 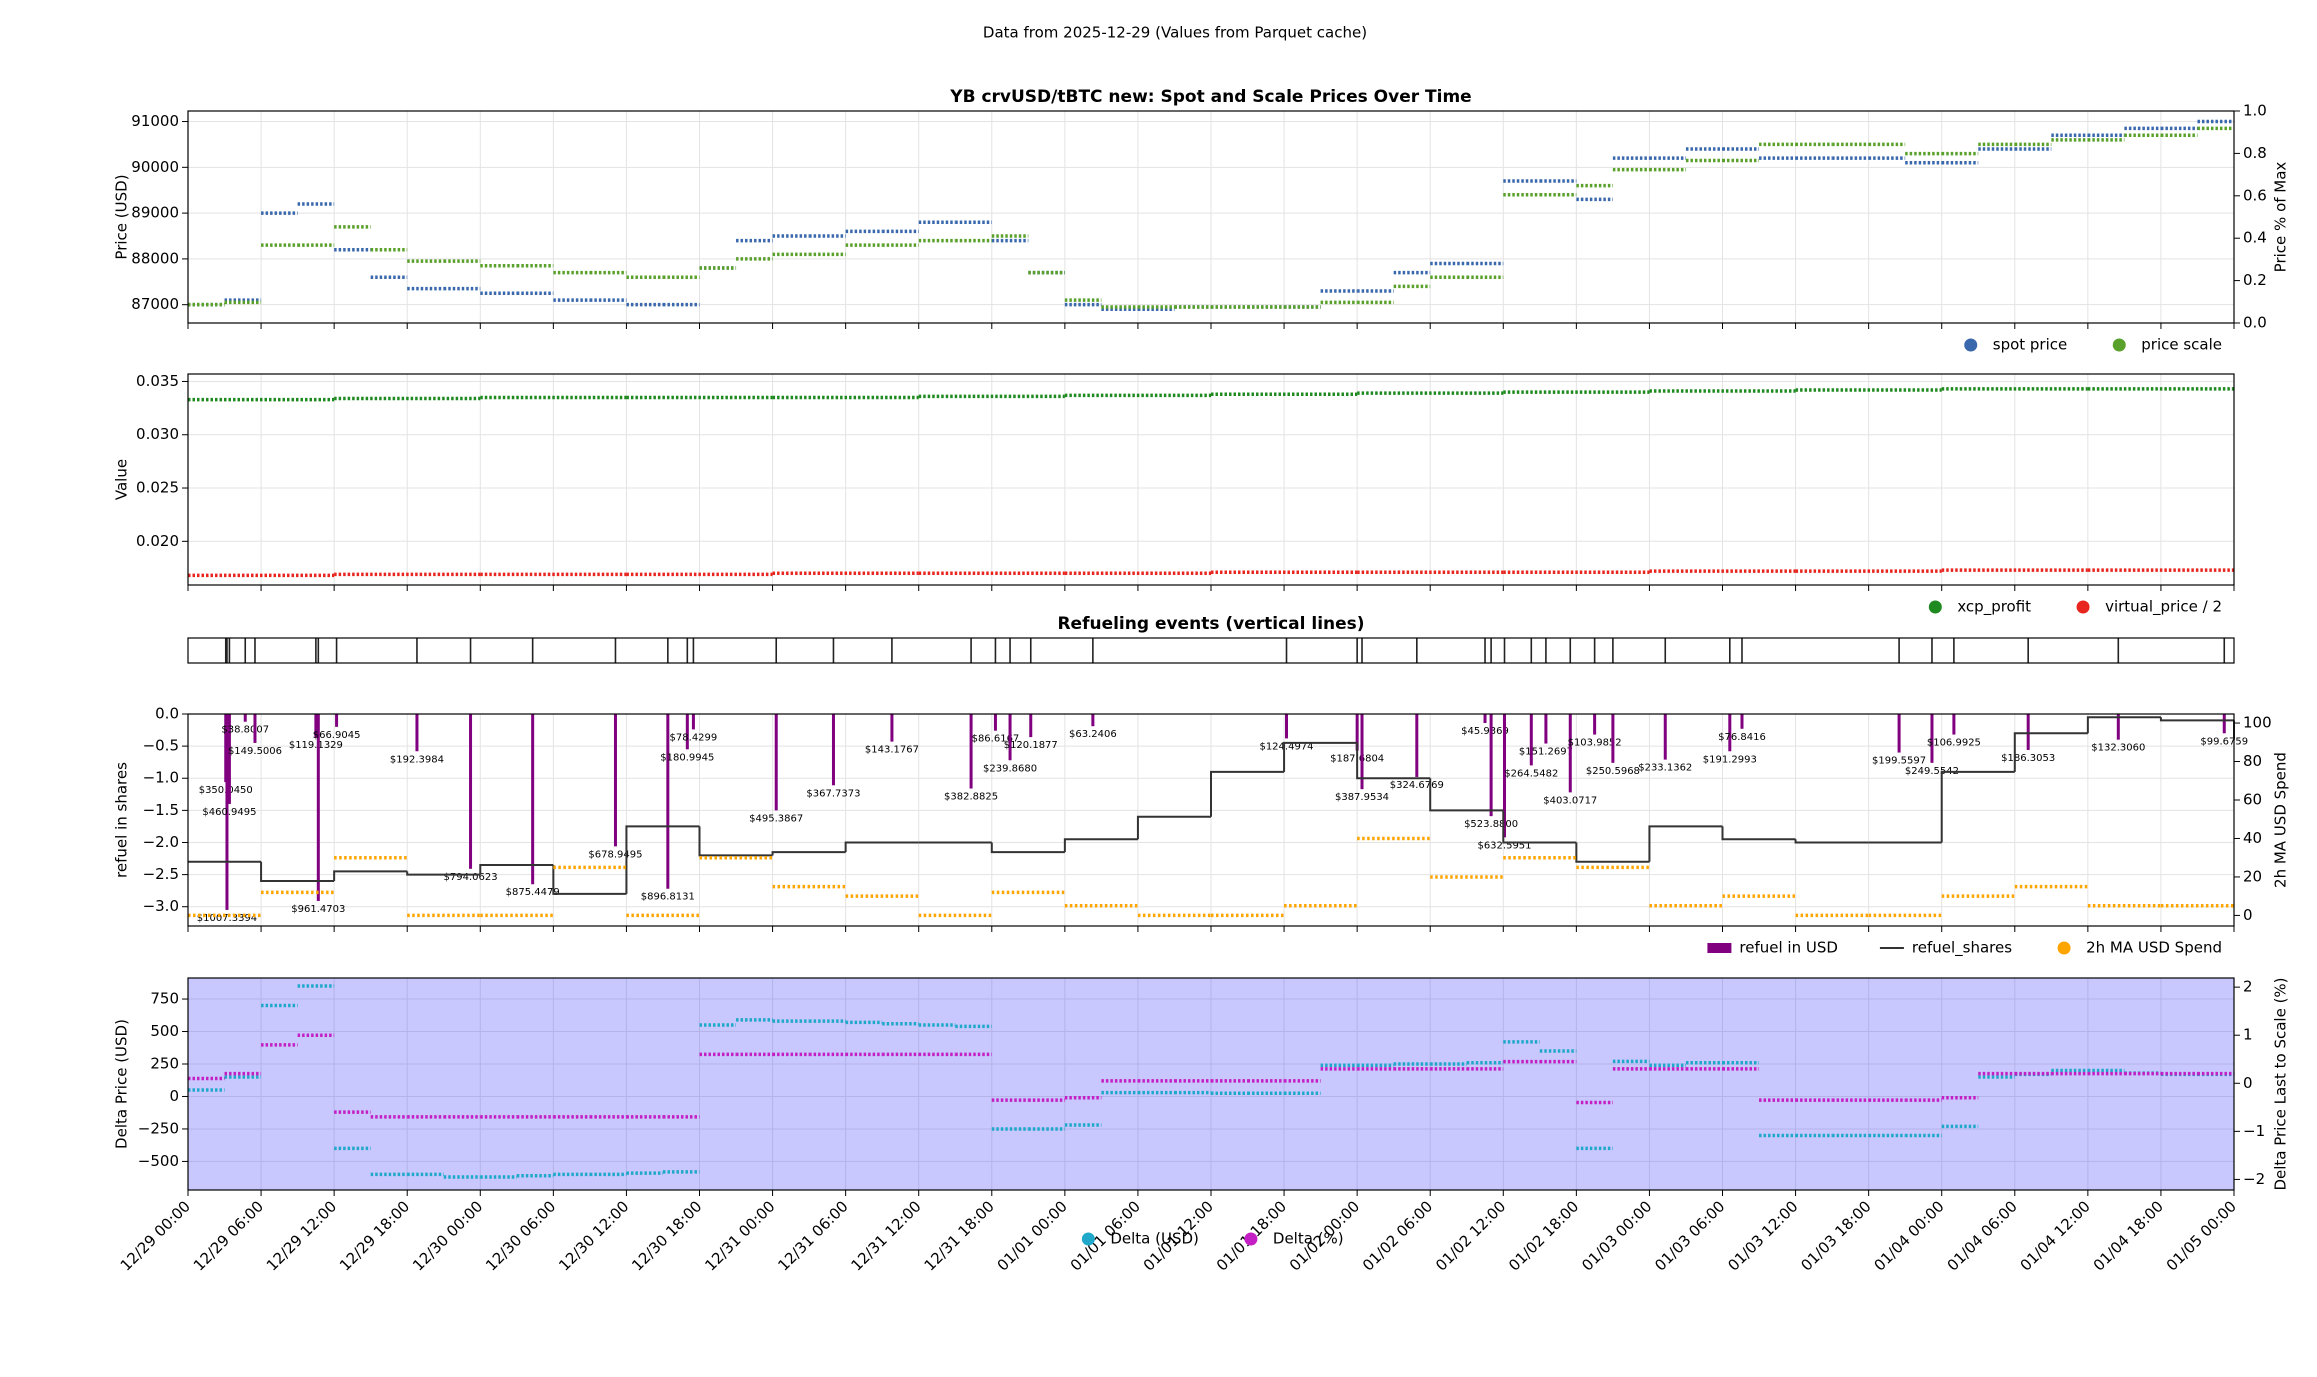 What do you see at coordinates (2255, 323) in the screenshot?
I see `y2-tick-label: 0.0` at bounding box center [2255, 323].